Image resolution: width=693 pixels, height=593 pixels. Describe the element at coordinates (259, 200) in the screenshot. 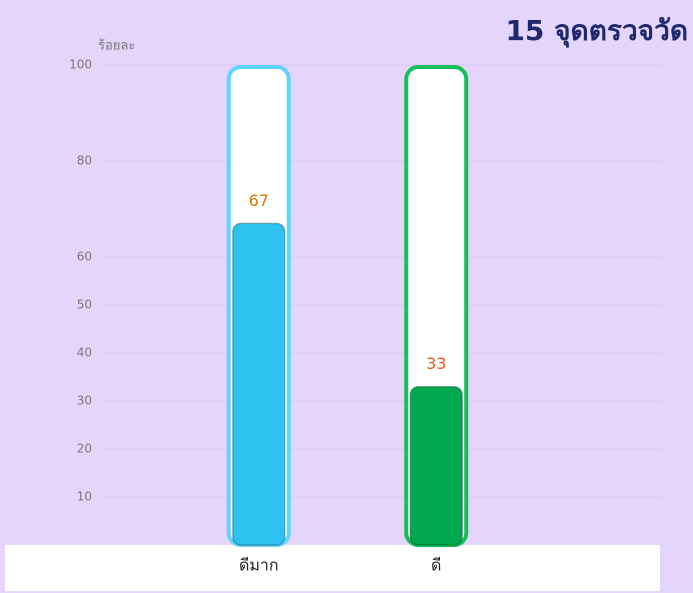

I see `data-label: 67` at that location.